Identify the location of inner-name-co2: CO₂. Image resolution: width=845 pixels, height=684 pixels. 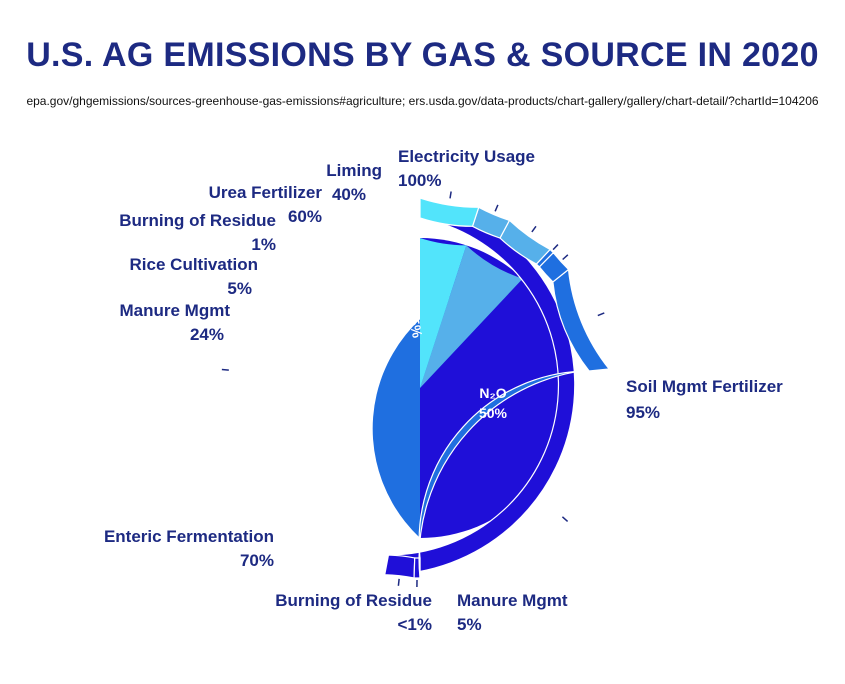
(365, 282).